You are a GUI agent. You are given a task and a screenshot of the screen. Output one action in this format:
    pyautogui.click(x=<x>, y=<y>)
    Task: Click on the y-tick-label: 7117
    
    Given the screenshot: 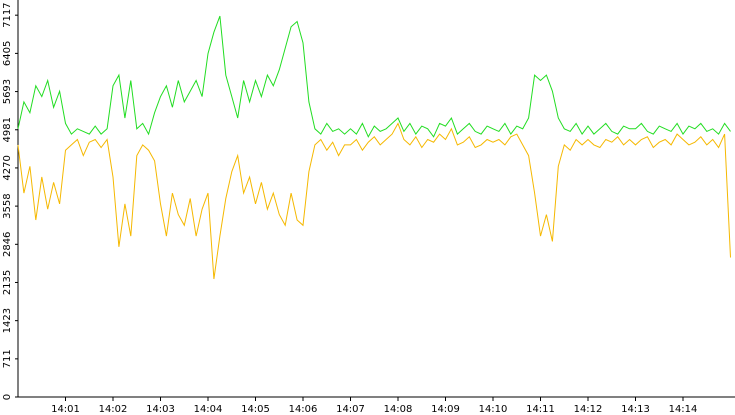 What is the action you would take?
    pyautogui.click(x=7, y=14)
    